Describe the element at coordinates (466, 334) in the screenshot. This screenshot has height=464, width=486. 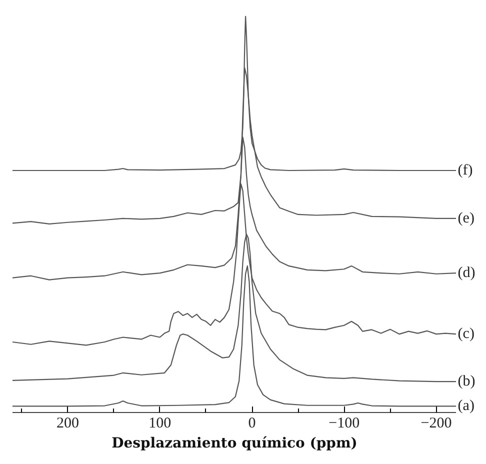
I see `series-label: (c)` at that location.